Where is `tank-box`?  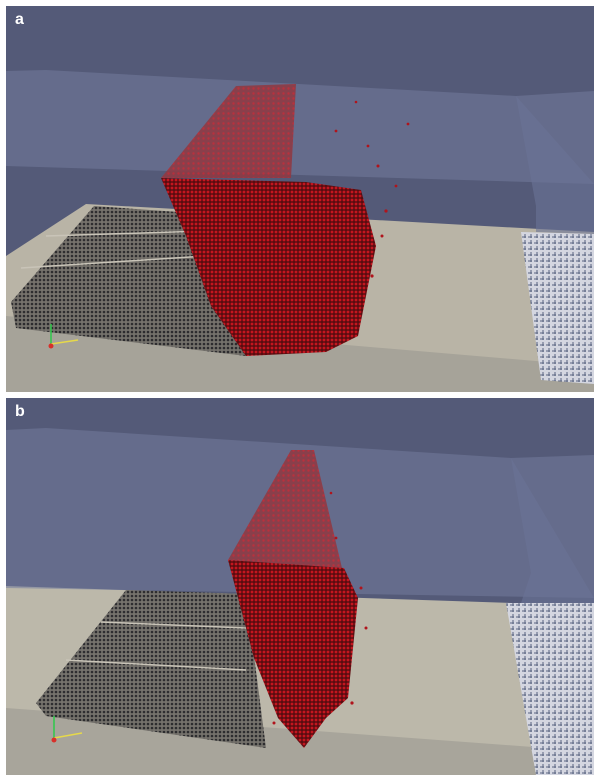 tank-box is located at coordinates (300, 127).